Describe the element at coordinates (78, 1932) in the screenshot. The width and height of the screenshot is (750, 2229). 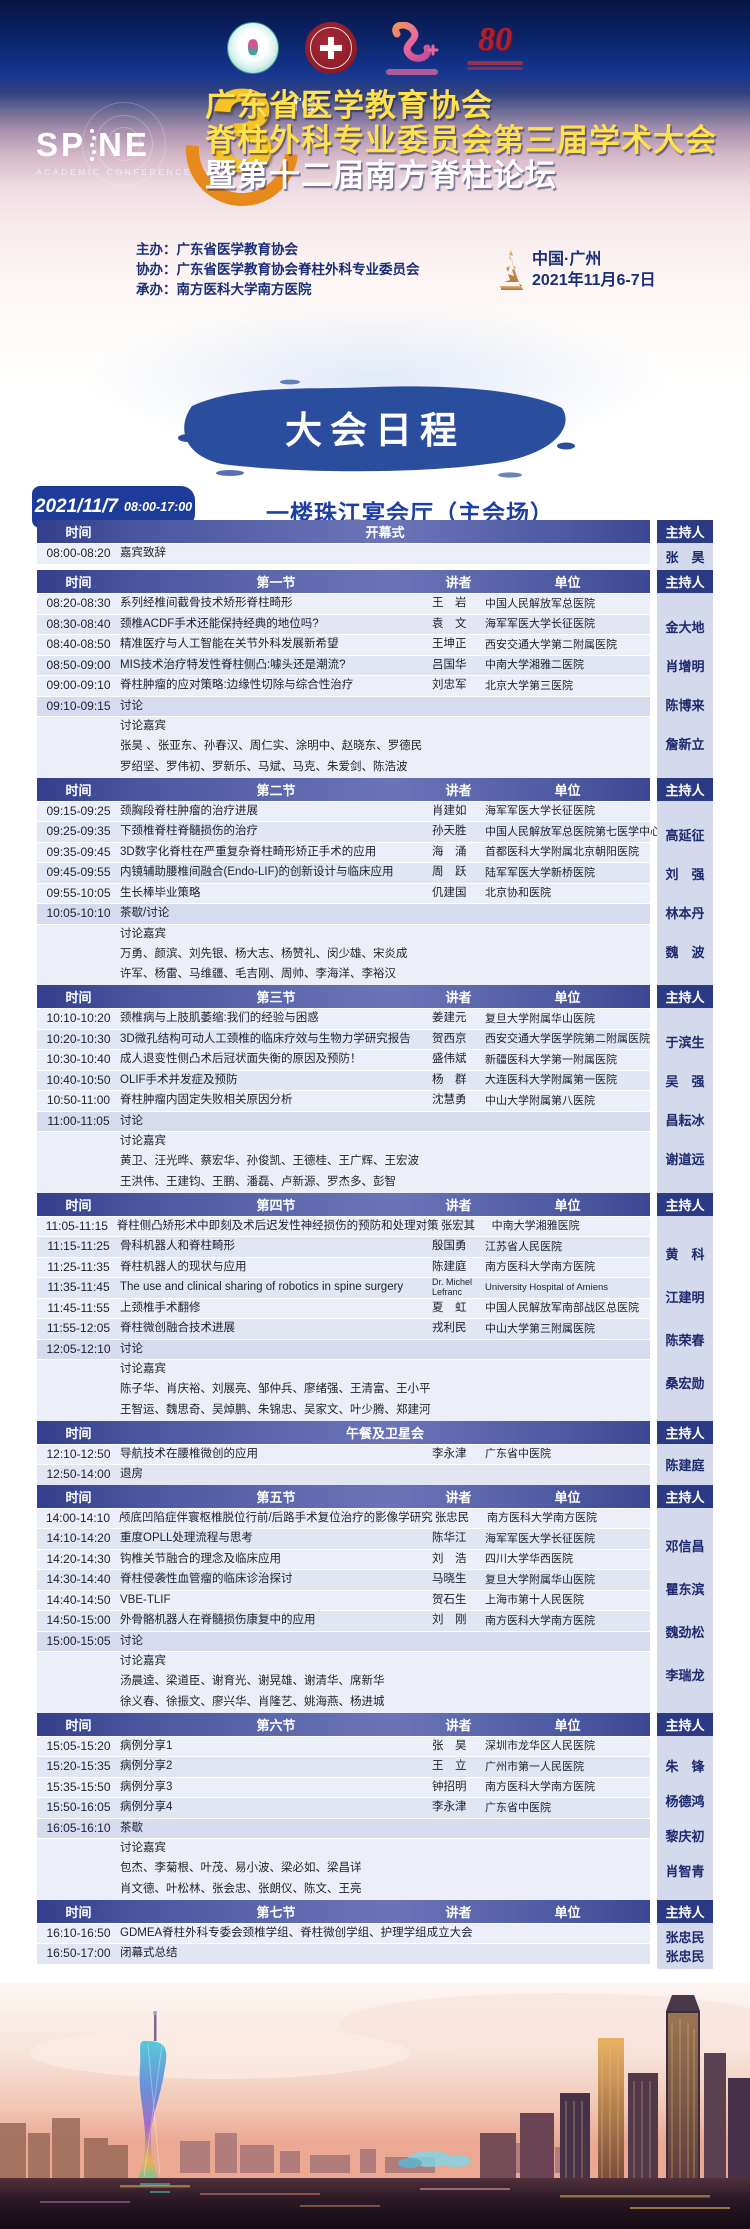
I see `row-time: 16:10-16:50` at that location.